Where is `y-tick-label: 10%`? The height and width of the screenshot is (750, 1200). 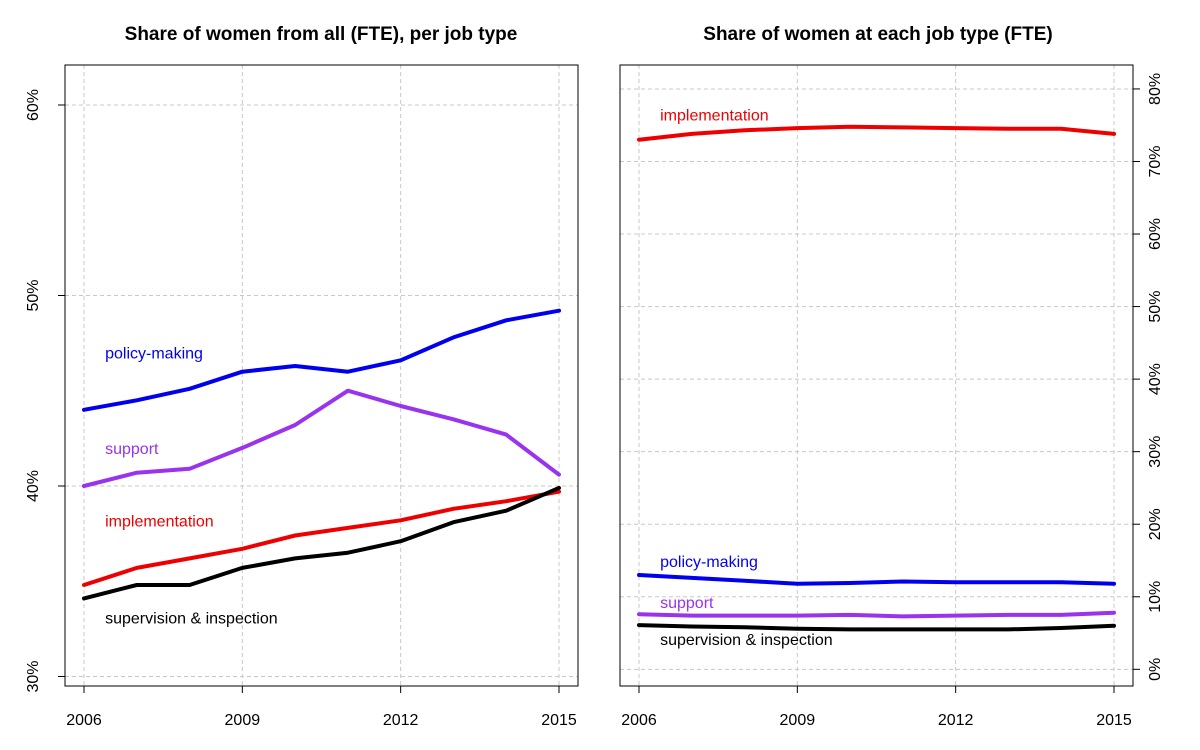
y-tick-label: 10% is located at coordinates (1155, 597).